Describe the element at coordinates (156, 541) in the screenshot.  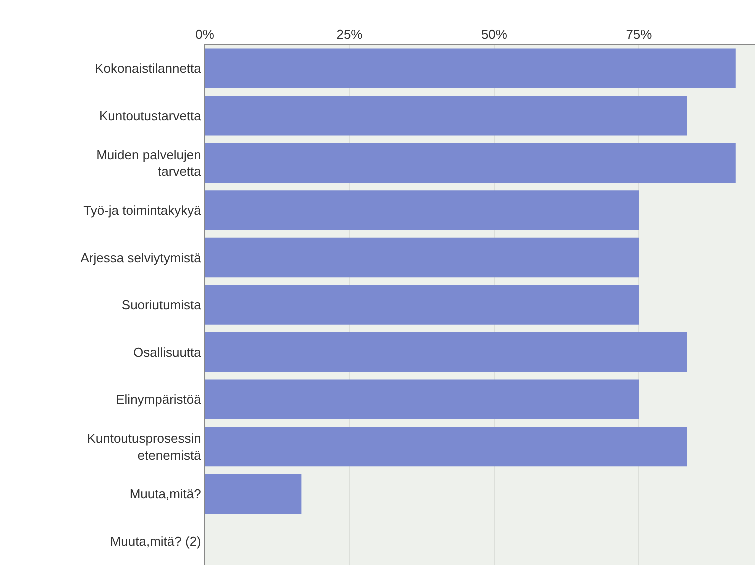
I see `y-tick-label: Muuta,mitä? (2)` at that location.